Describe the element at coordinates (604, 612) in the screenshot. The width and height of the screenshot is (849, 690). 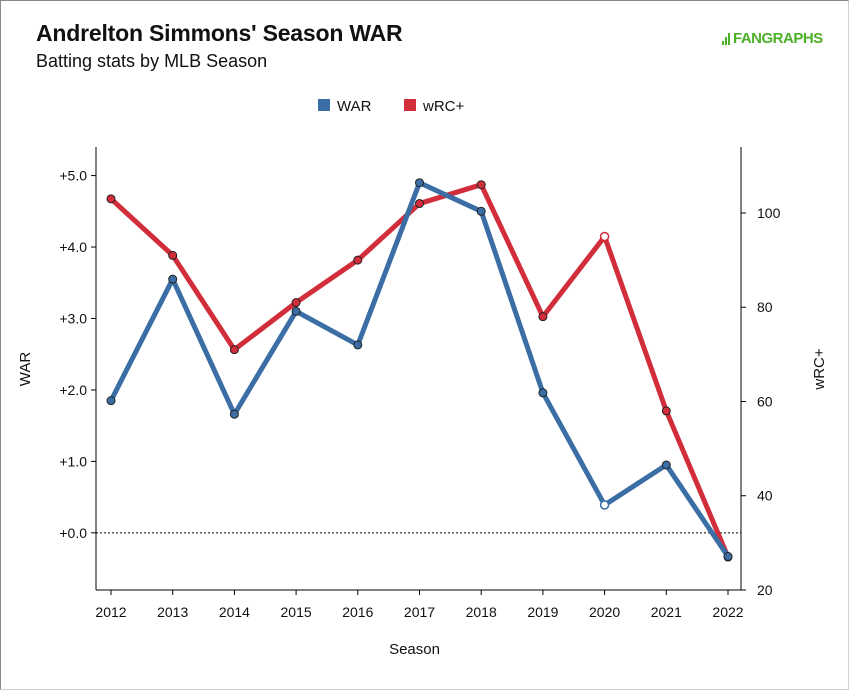
I see `x-tick-label: 2020` at that location.